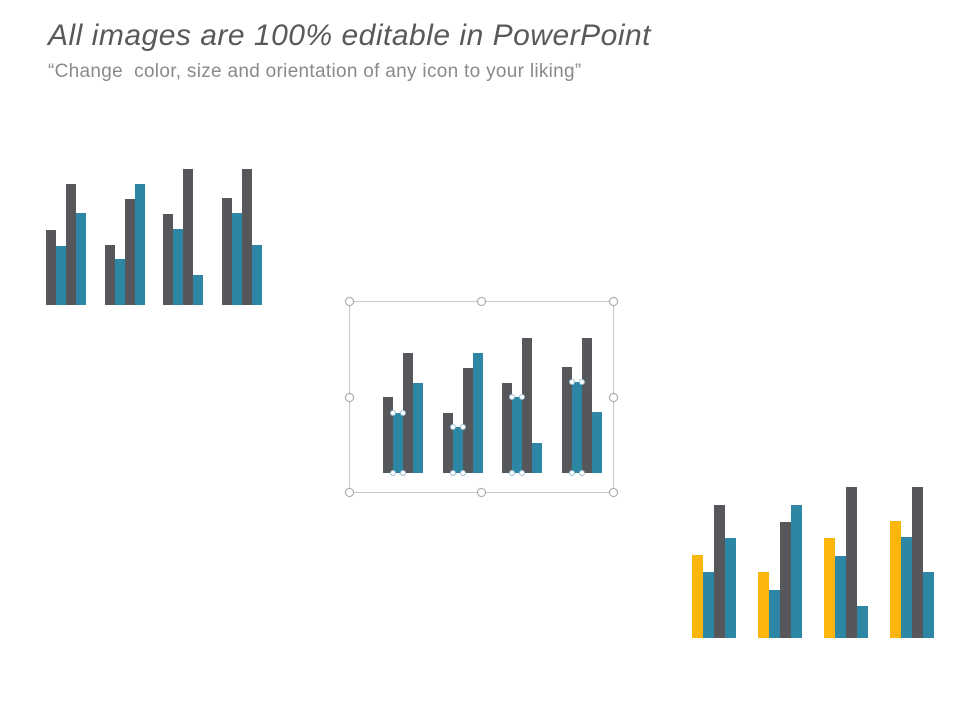 This screenshot has height=720, width=960. Describe the element at coordinates (613, 301) in the screenshot. I see `selection-handle-top-right` at that location.